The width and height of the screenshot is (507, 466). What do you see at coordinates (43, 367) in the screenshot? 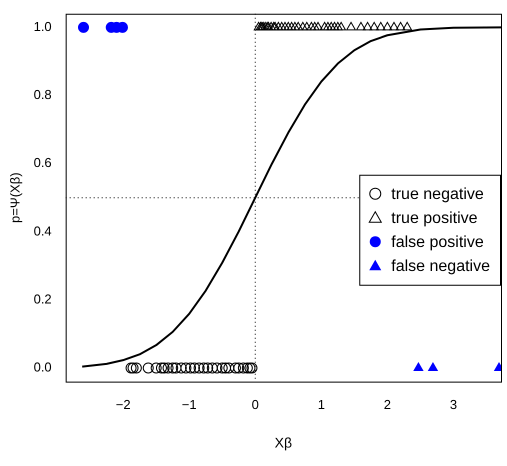
I see `y-tick-label: 0.0` at bounding box center [43, 367].